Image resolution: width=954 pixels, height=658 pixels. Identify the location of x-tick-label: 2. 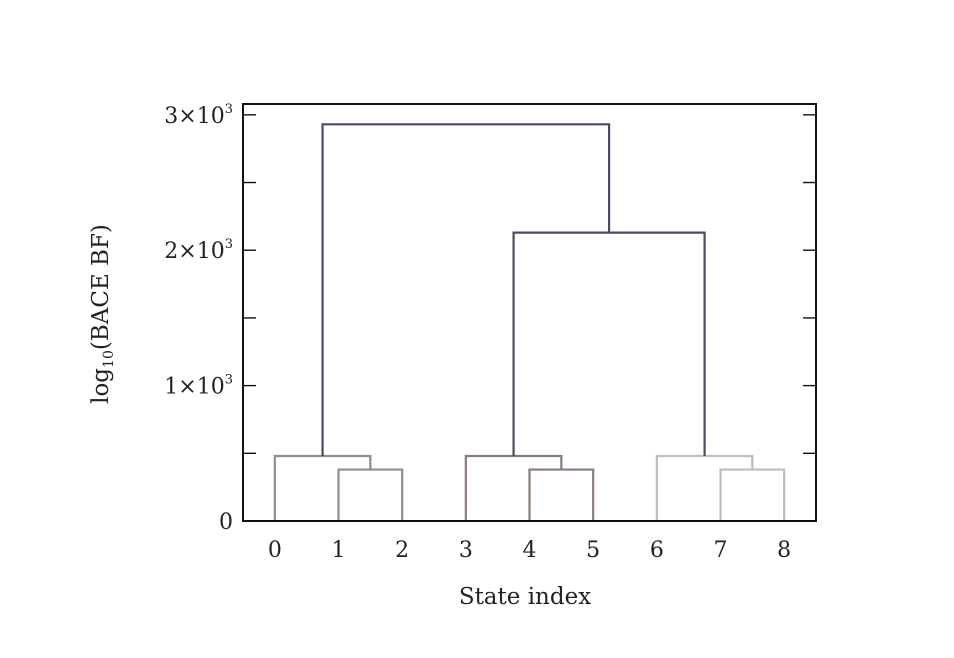
(402, 550).